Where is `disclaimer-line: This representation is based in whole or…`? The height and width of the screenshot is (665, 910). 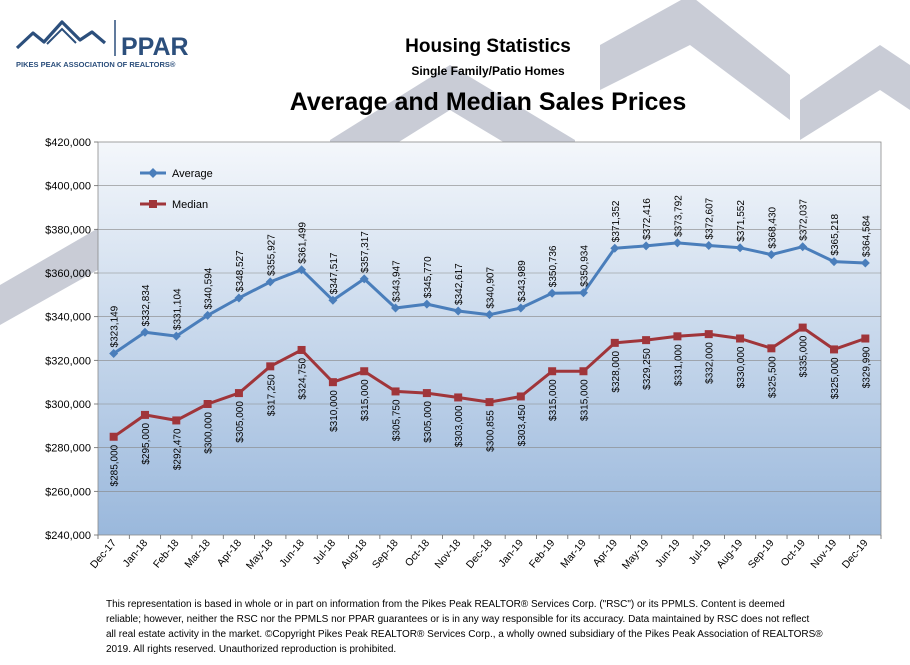
disclaimer-line: This representation is based in whole or… is located at coordinates (445, 604).